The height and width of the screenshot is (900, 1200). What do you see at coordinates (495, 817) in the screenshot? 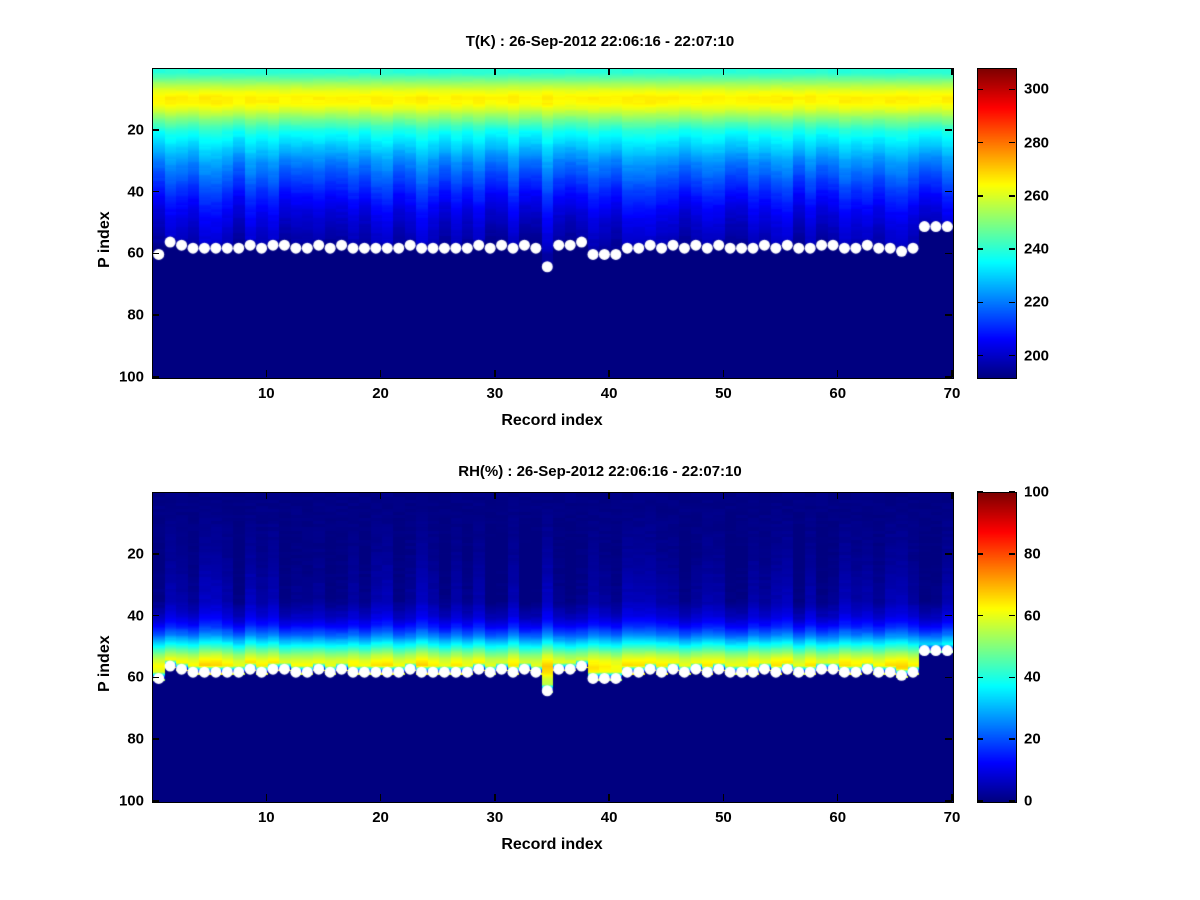
I see `x-tick-label-relative-humidity: 30` at bounding box center [495, 817].